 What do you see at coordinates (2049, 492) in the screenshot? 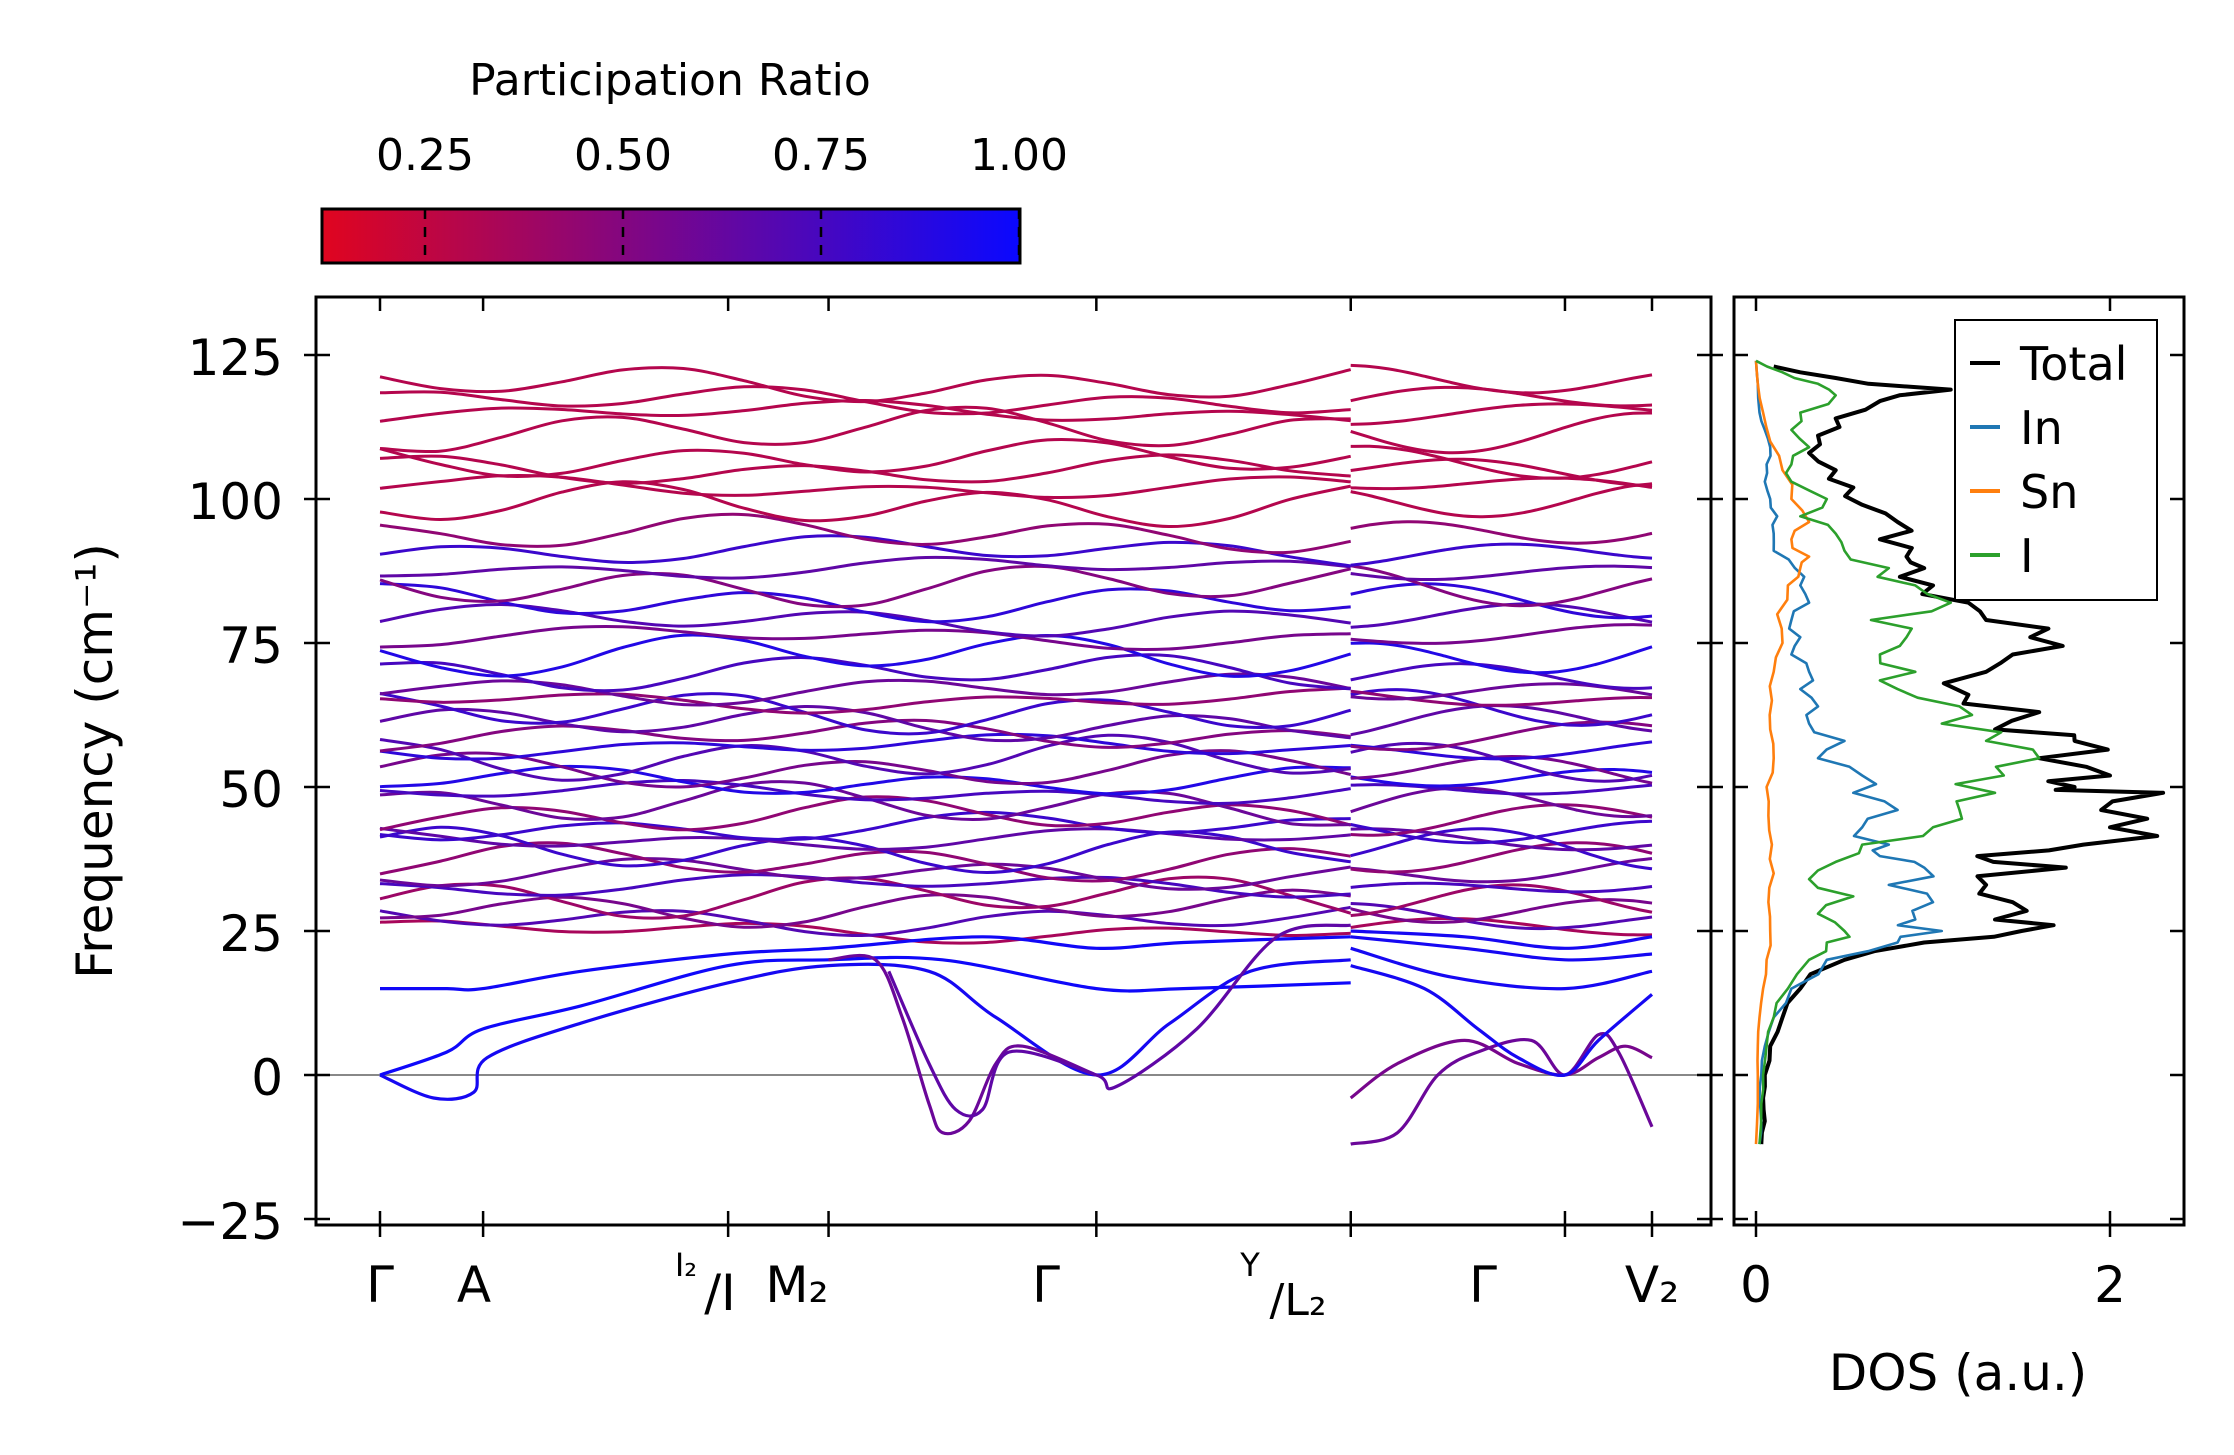
I see `legend-label-sn: Sn` at bounding box center [2049, 492].